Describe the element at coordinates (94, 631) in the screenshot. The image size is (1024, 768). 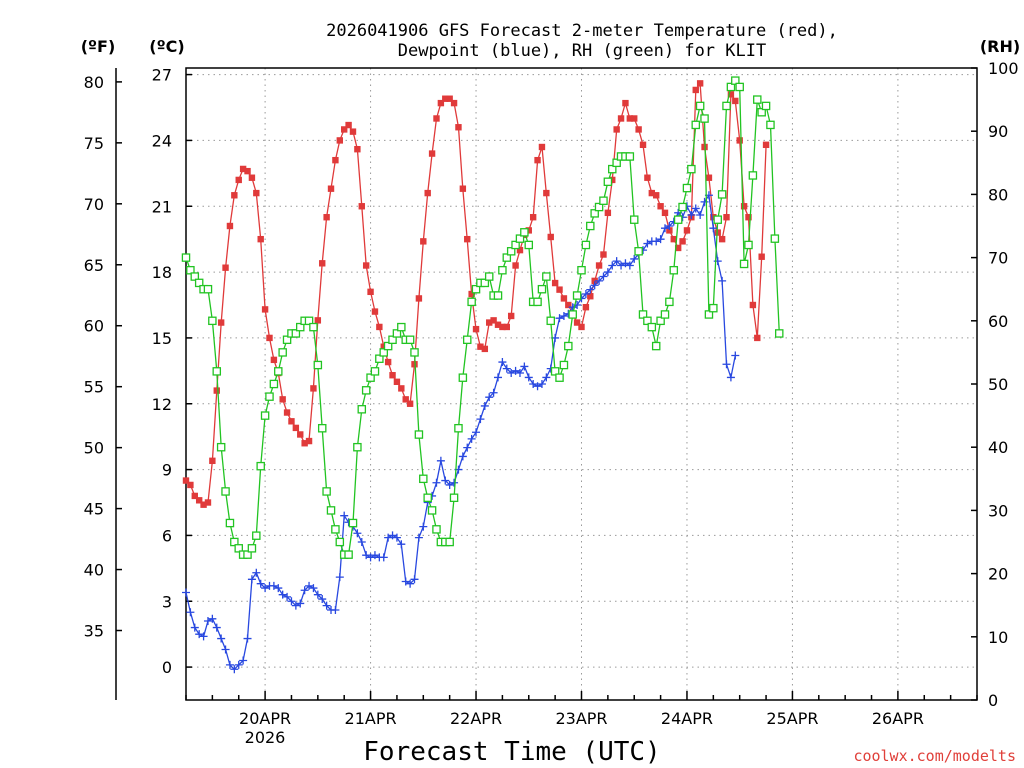
I see `f-tick-label: 35` at that location.